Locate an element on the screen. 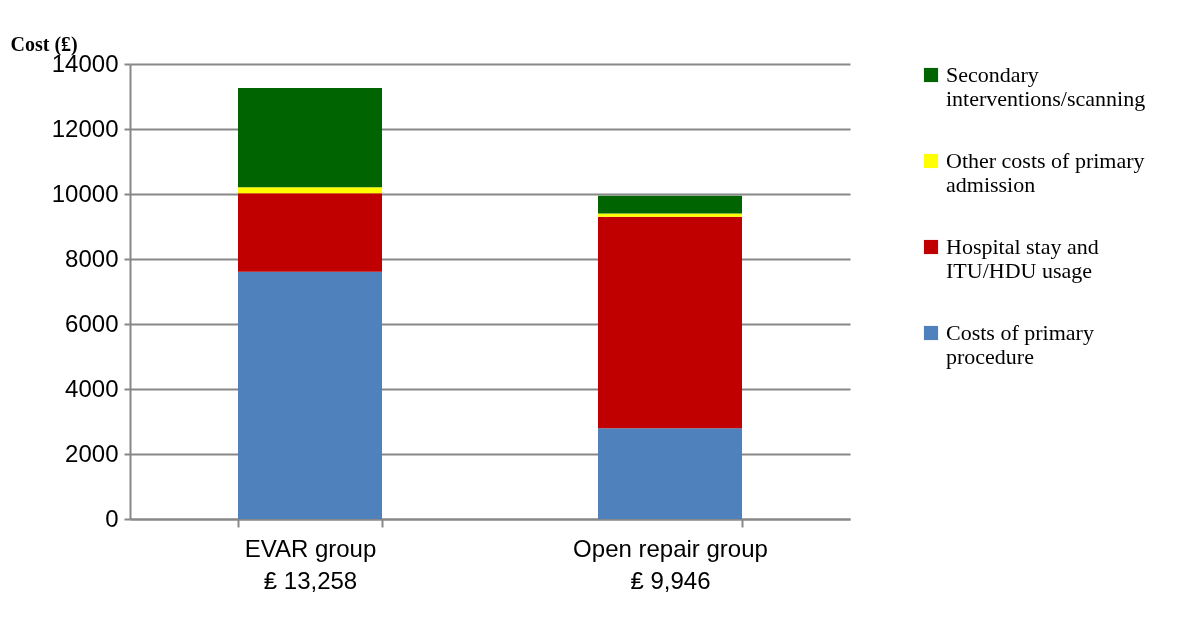 The image size is (1186, 618). legend-label: Hospital stay and ITU/HDU usage is located at coordinates (1022, 258).